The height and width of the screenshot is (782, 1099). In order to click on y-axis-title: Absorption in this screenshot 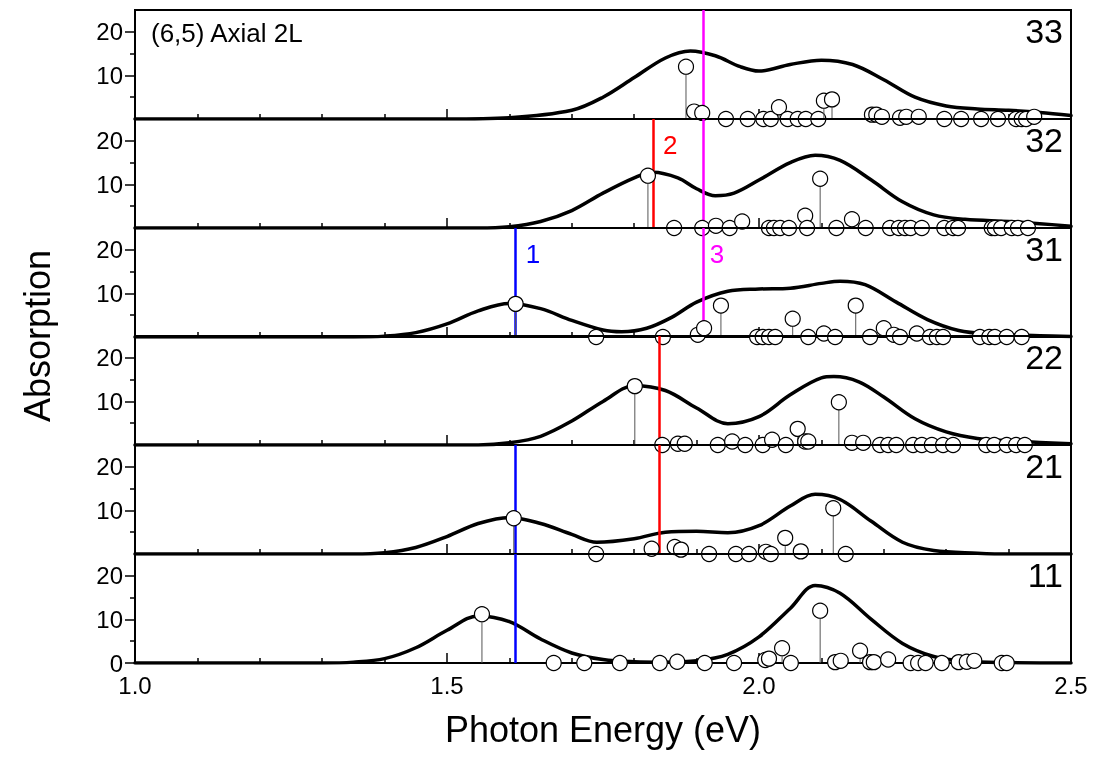, I will do `click(38, 336)`.